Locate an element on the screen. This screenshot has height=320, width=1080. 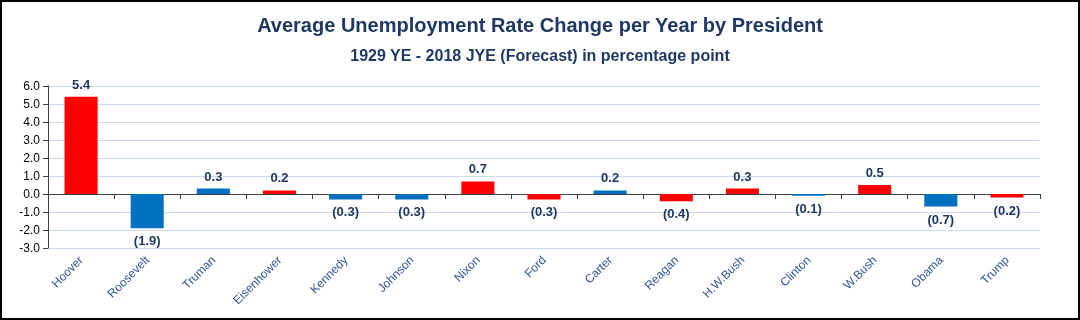
data-label: (0.2) is located at coordinates (1007, 210).